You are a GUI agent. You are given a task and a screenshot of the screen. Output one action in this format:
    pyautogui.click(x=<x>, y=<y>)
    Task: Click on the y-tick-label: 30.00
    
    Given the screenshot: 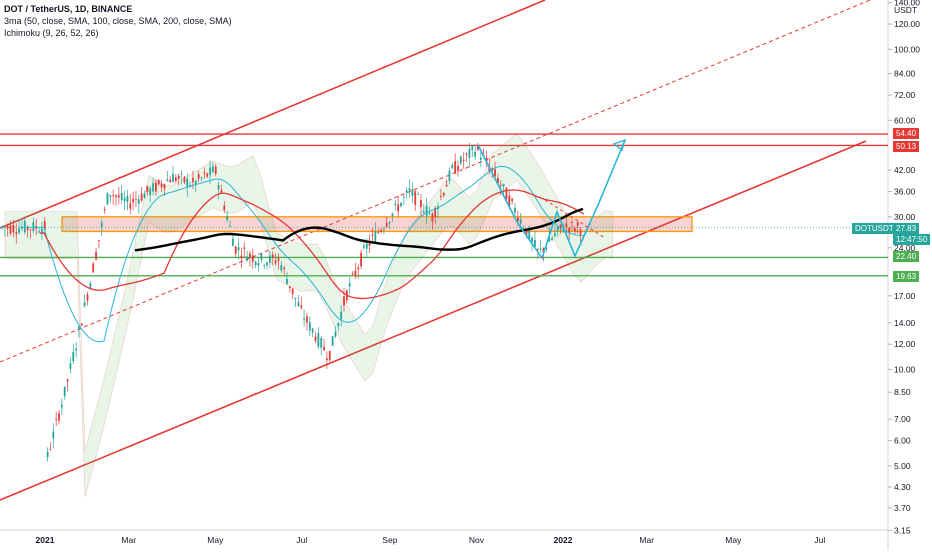 What is the action you would take?
    pyautogui.click(x=905, y=217)
    